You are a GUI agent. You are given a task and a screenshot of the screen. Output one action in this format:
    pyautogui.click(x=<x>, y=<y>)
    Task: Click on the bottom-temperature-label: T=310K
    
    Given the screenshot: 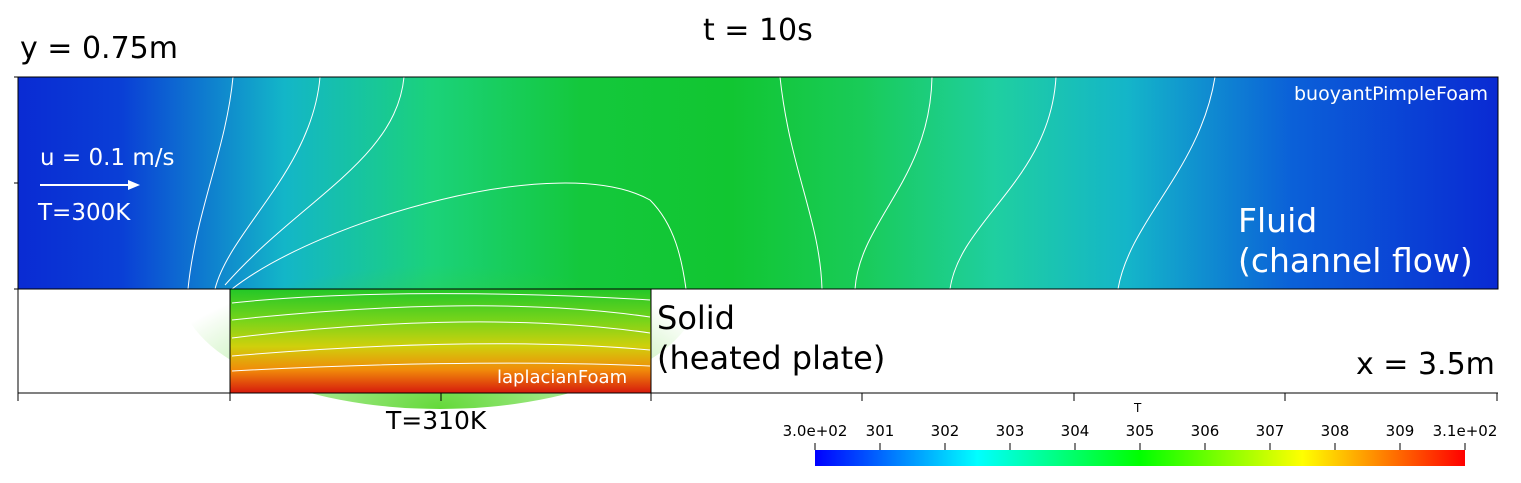 What is the action you would take?
    pyautogui.click(x=436, y=420)
    